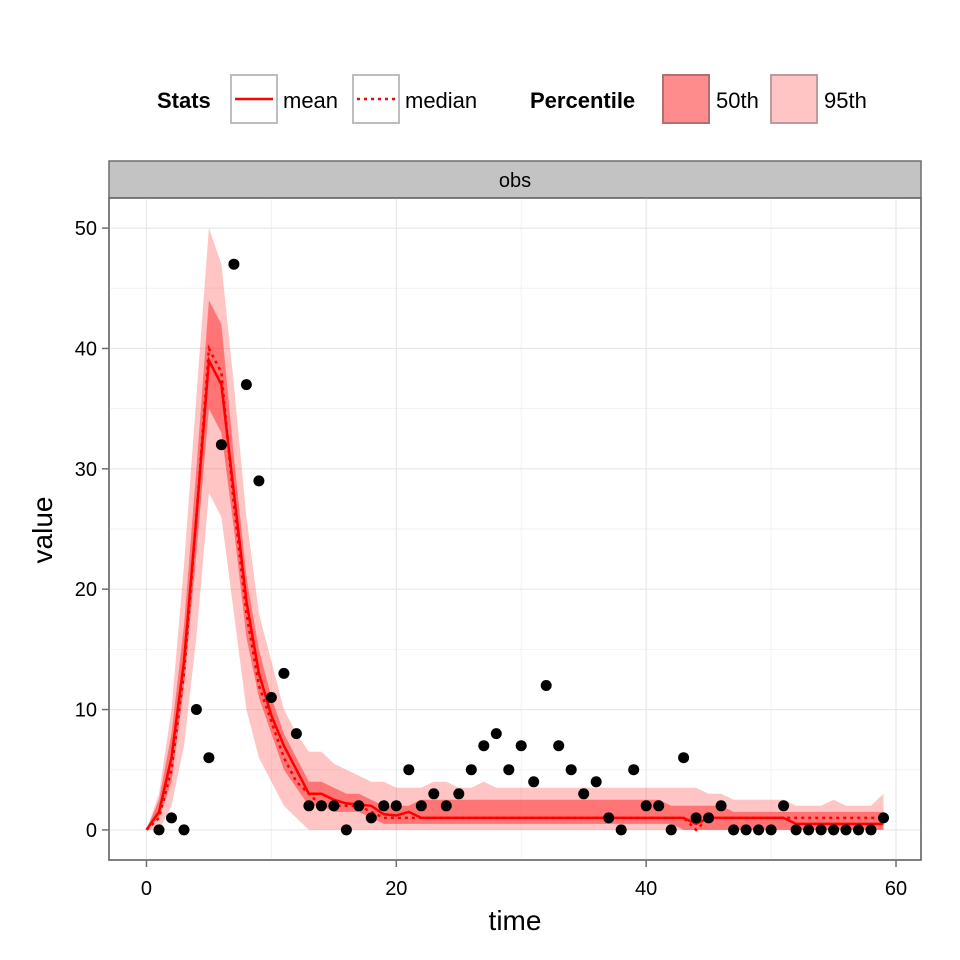 Image resolution: width=960 pixels, height=960 pixels. Describe the element at coordinates (86, 711) in the screenshot. I see `y-tick-label: 10` at that location.